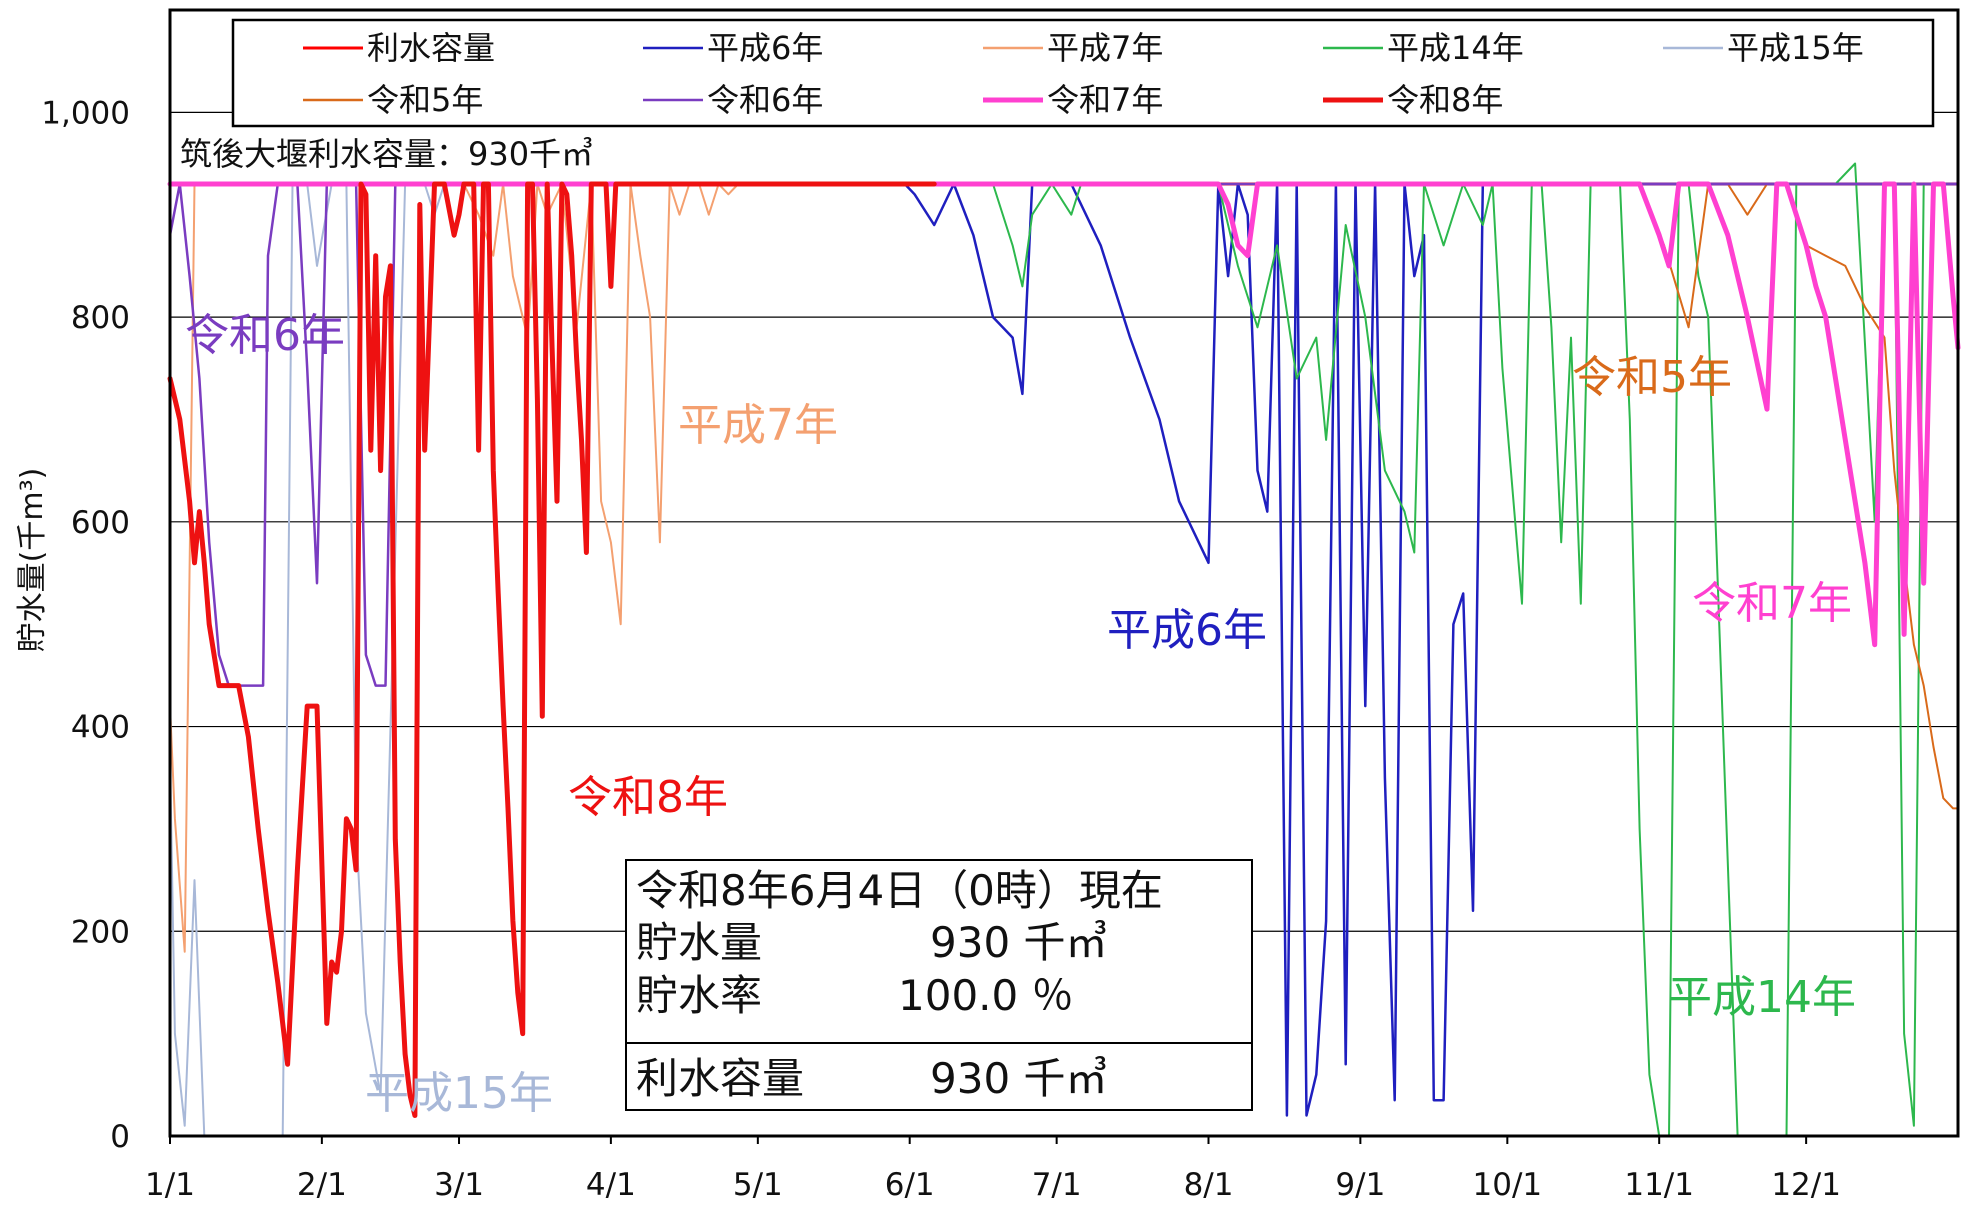  Describe the element at coordinates (758, 1184) in the screenshot. I see `x-tick-label: 5/1` at that location.